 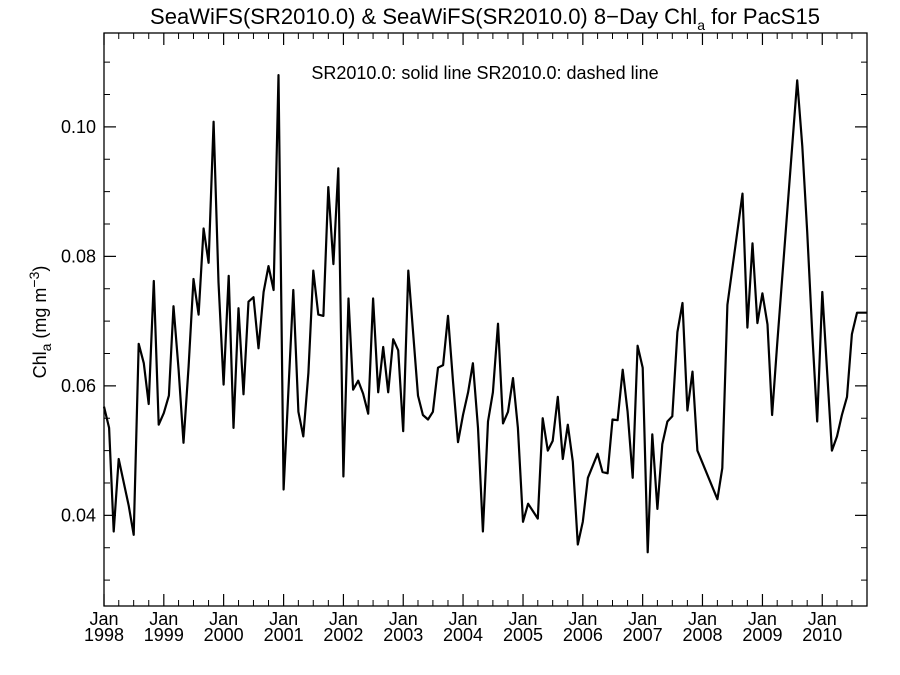 What do you see at coordinates (224, 635) in the screenshot?
I see `x-tick-year-label: 2000` at bounding box center [224, 635].